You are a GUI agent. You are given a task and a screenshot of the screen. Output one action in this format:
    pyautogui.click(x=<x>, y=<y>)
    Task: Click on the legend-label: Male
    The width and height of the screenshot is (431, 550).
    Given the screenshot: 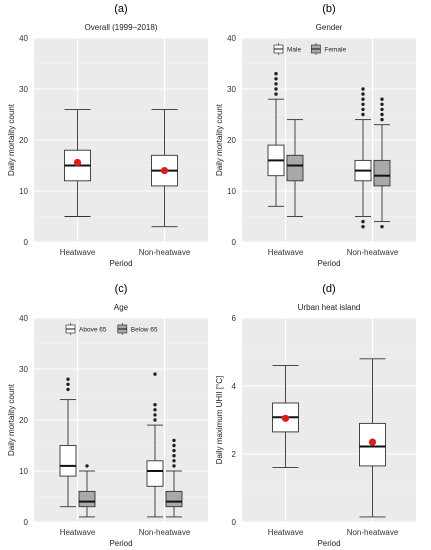 What is the action you would take?
    pyautogui.click(x=294, y=50)
    